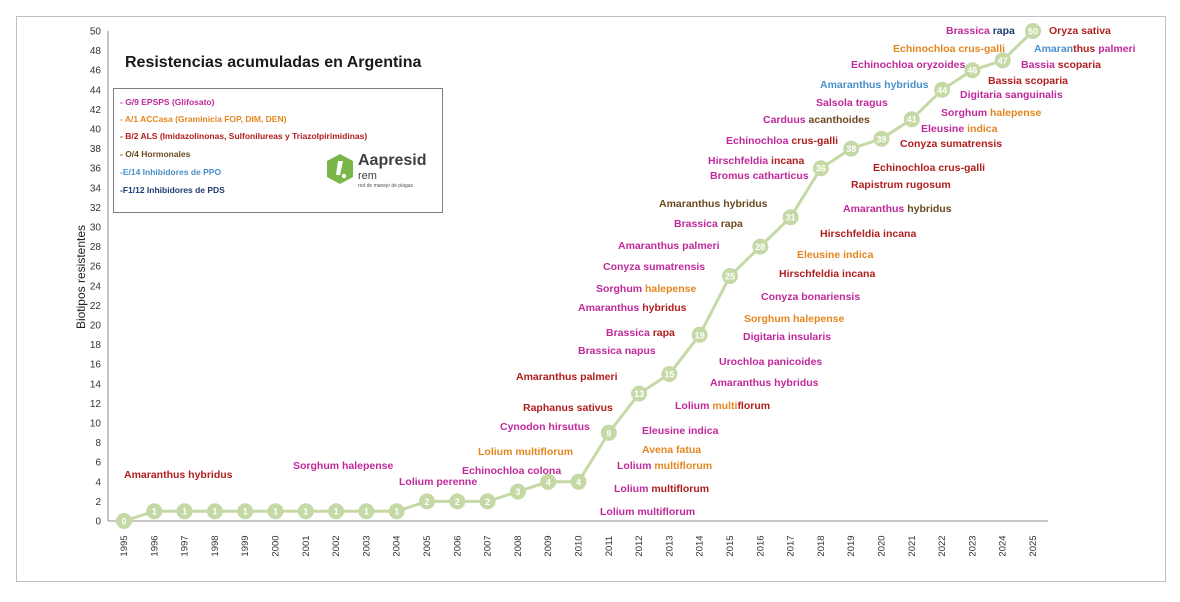  I want to click on species-annotation-part: florum, so click(753, 406).